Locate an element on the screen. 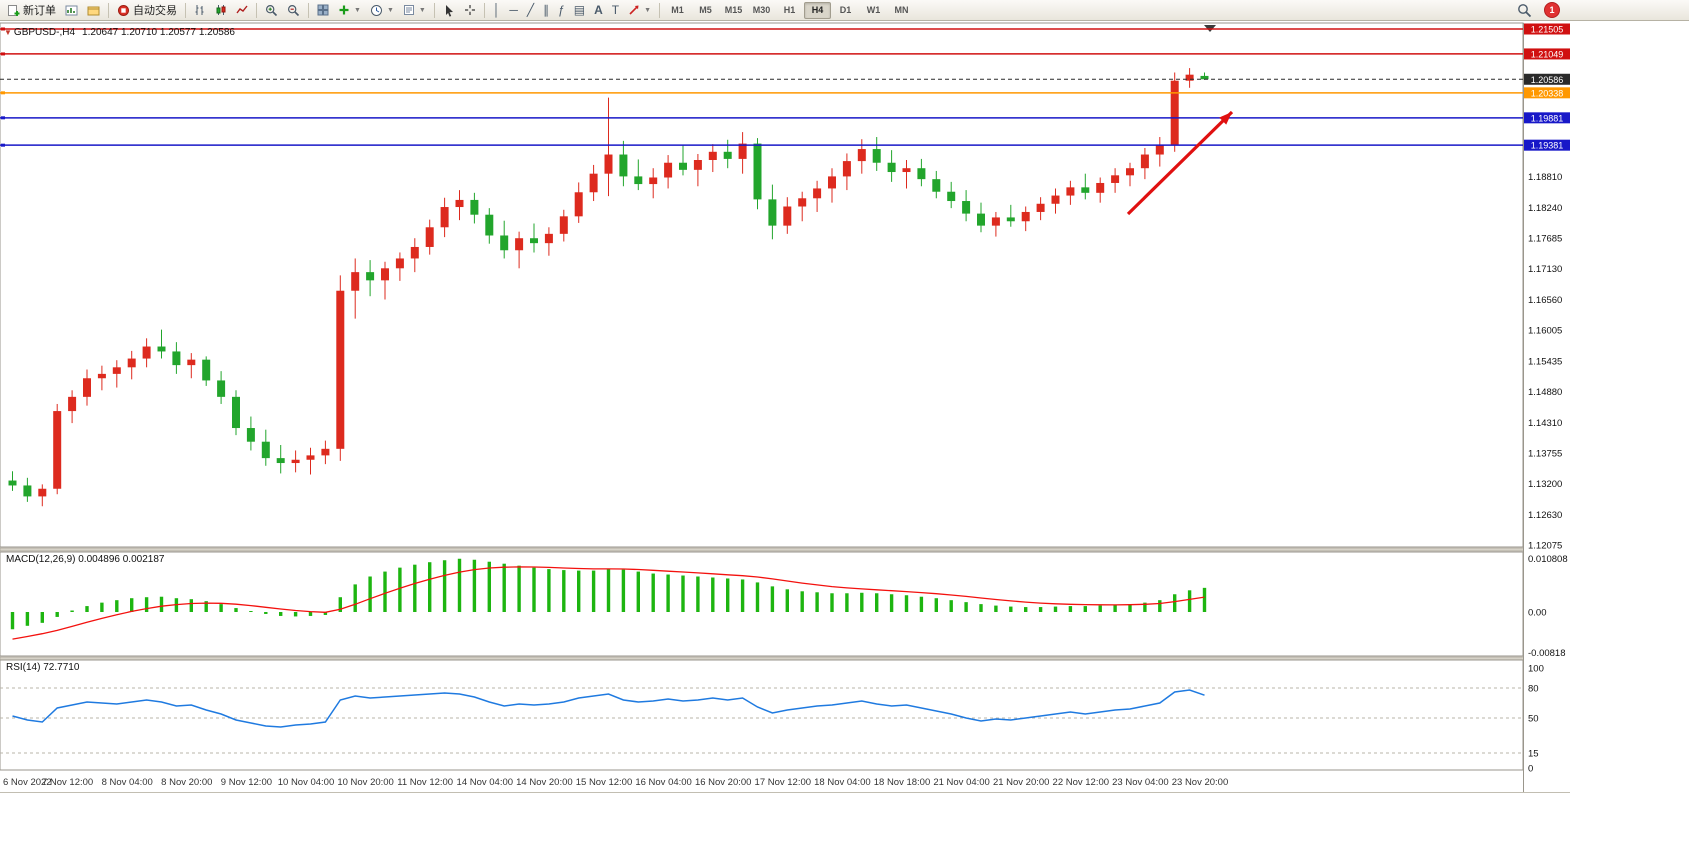  zoom-out-button is located at coordinates (293, 10).